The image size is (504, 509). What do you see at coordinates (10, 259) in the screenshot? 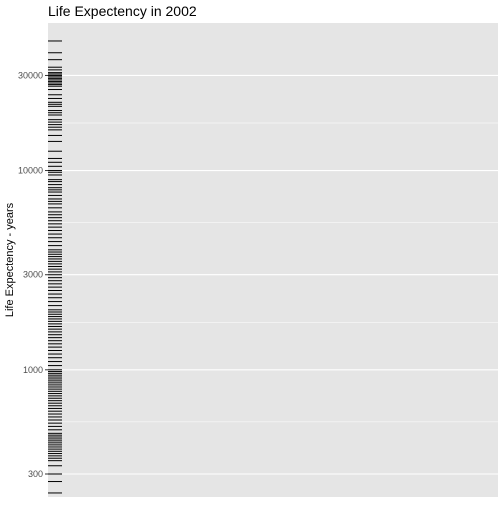
I see `y-axis-label: Life Expectency - years` at bounding box center [10, 259].